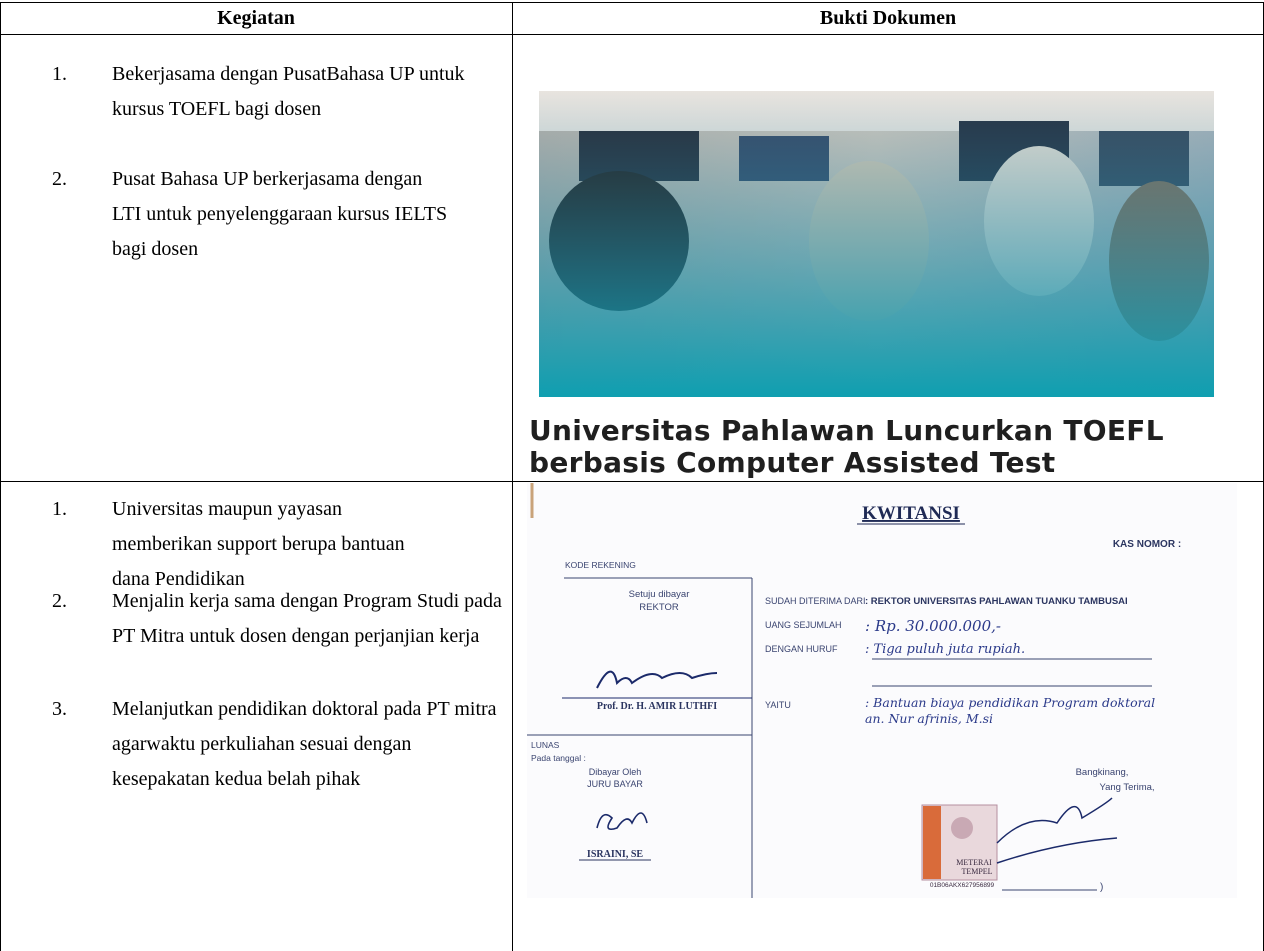 This screenshot has width=1264, height=951. I want to click on receipt-label: JURU BAYAR, so click(615, 784).